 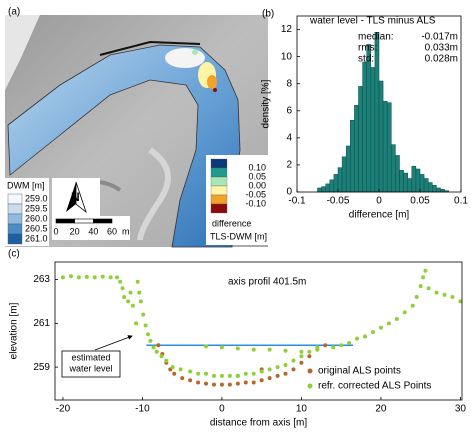 I want to click on scale-bar: 0 20 40 60 m, so click(x=91, y=227).